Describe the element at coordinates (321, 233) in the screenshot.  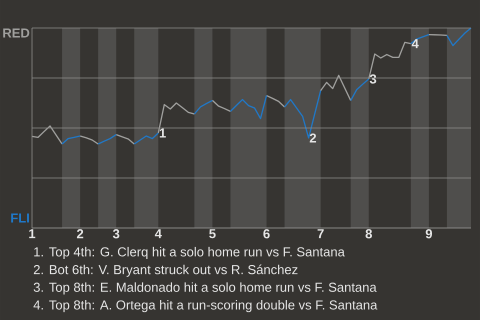
I see `x-tick-label: 7` at that location.